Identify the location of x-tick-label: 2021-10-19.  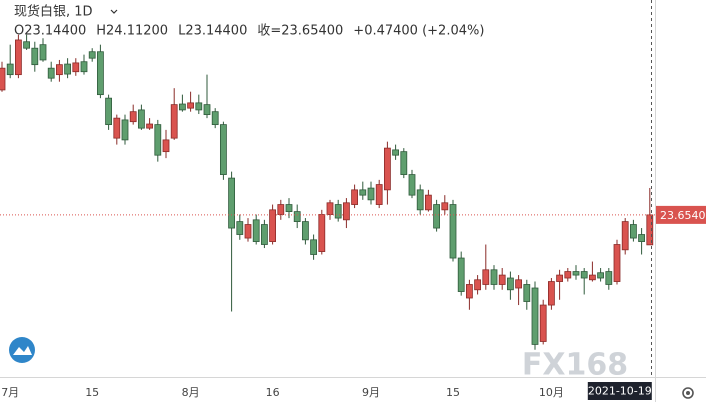
(620, 391).